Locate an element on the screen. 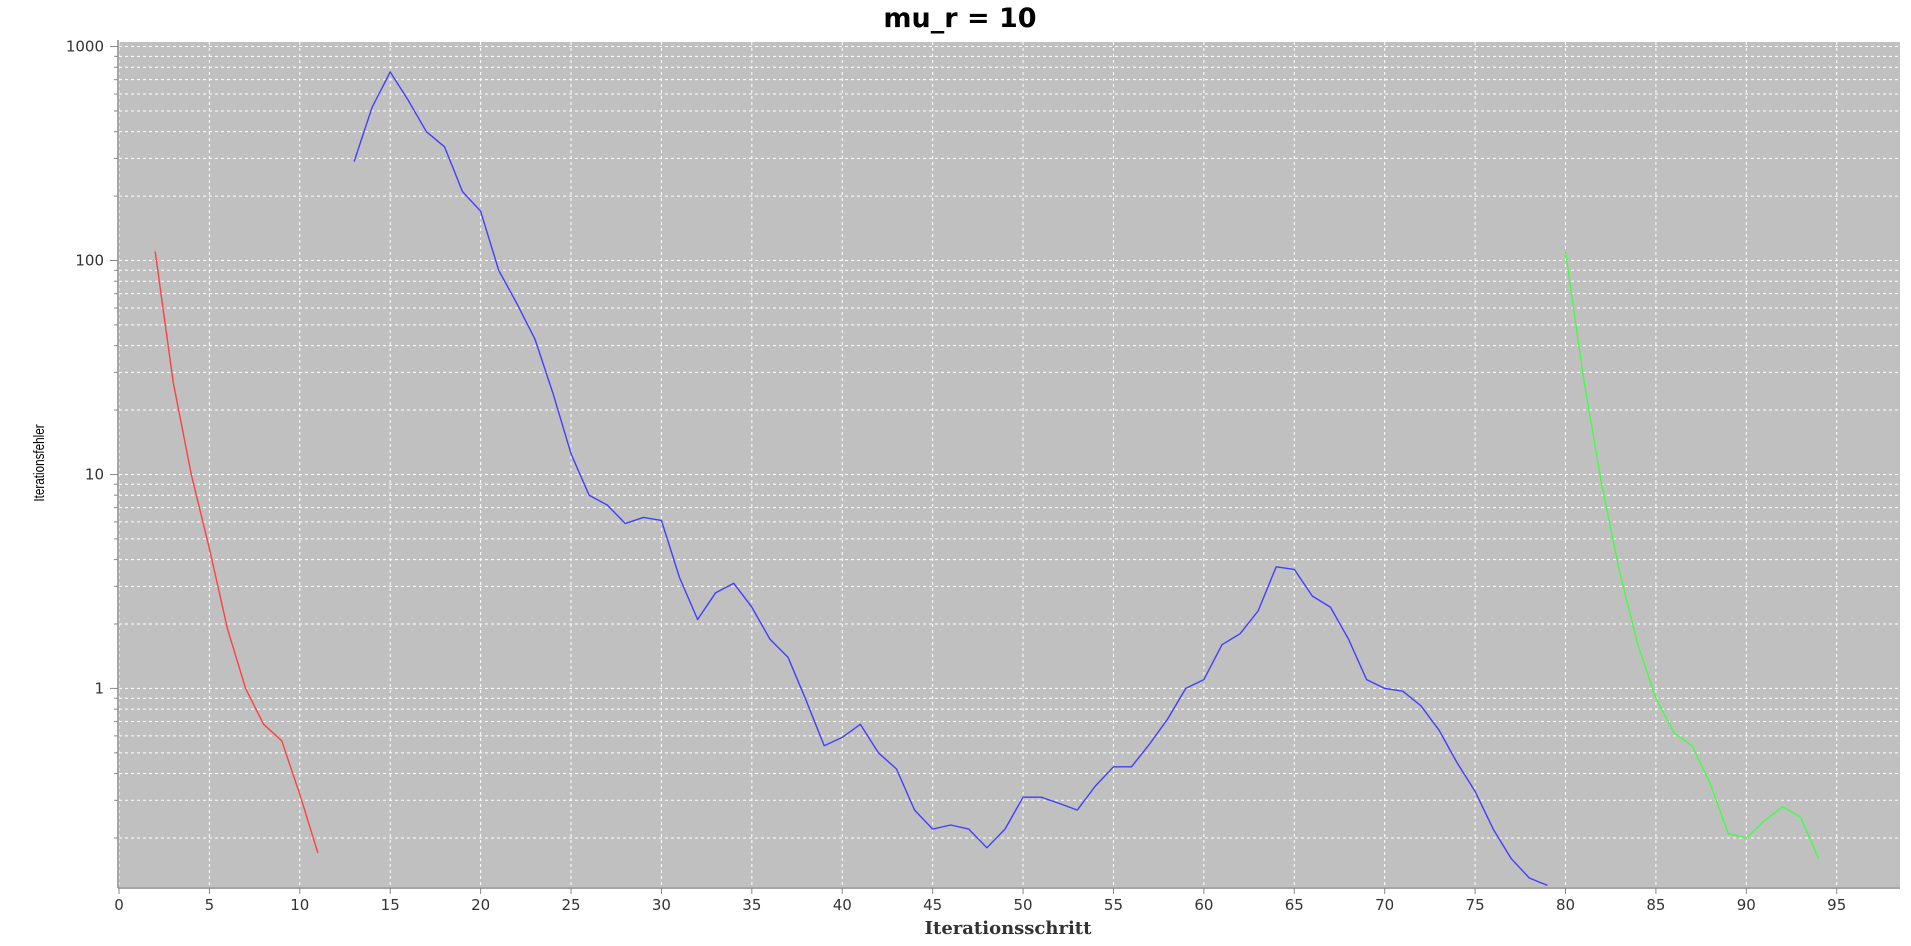  x-tick-label: 35 is located at coordinates (751, 905).